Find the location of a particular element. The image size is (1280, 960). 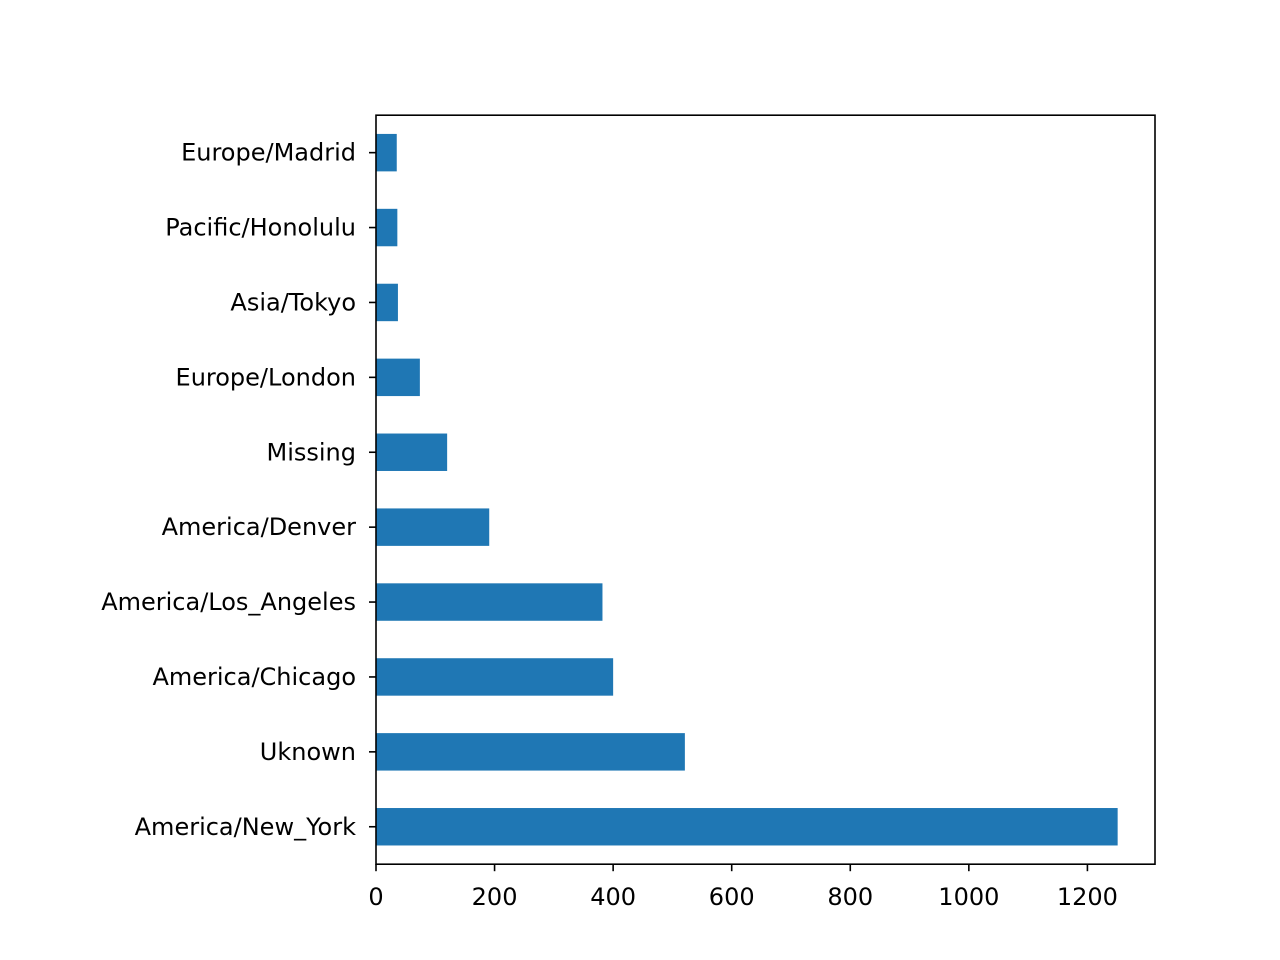

y-tick-label: Pacific/Honolulu is located at coordinates (260, 228).